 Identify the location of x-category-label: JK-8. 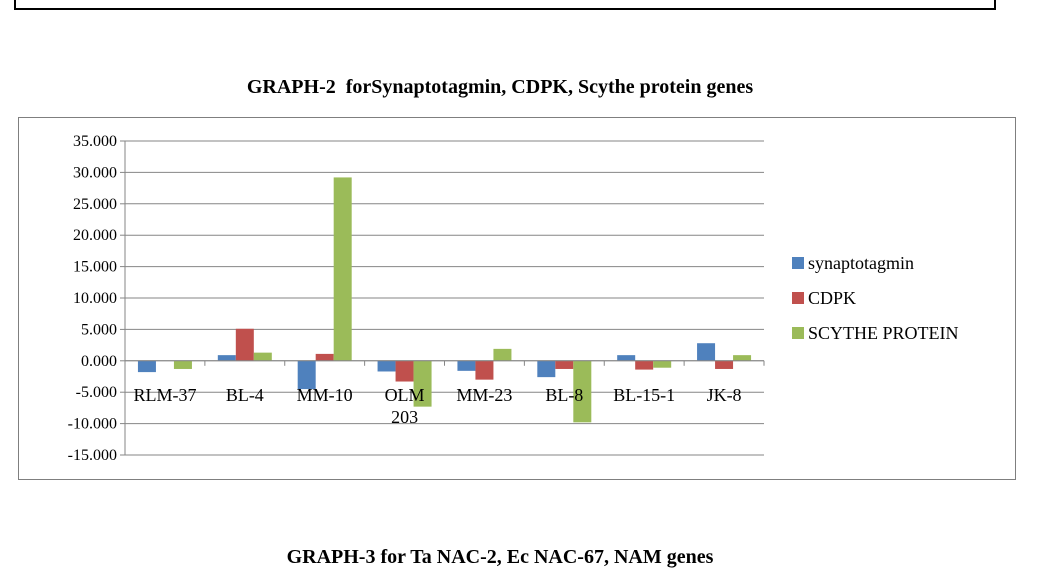
(724, 395).